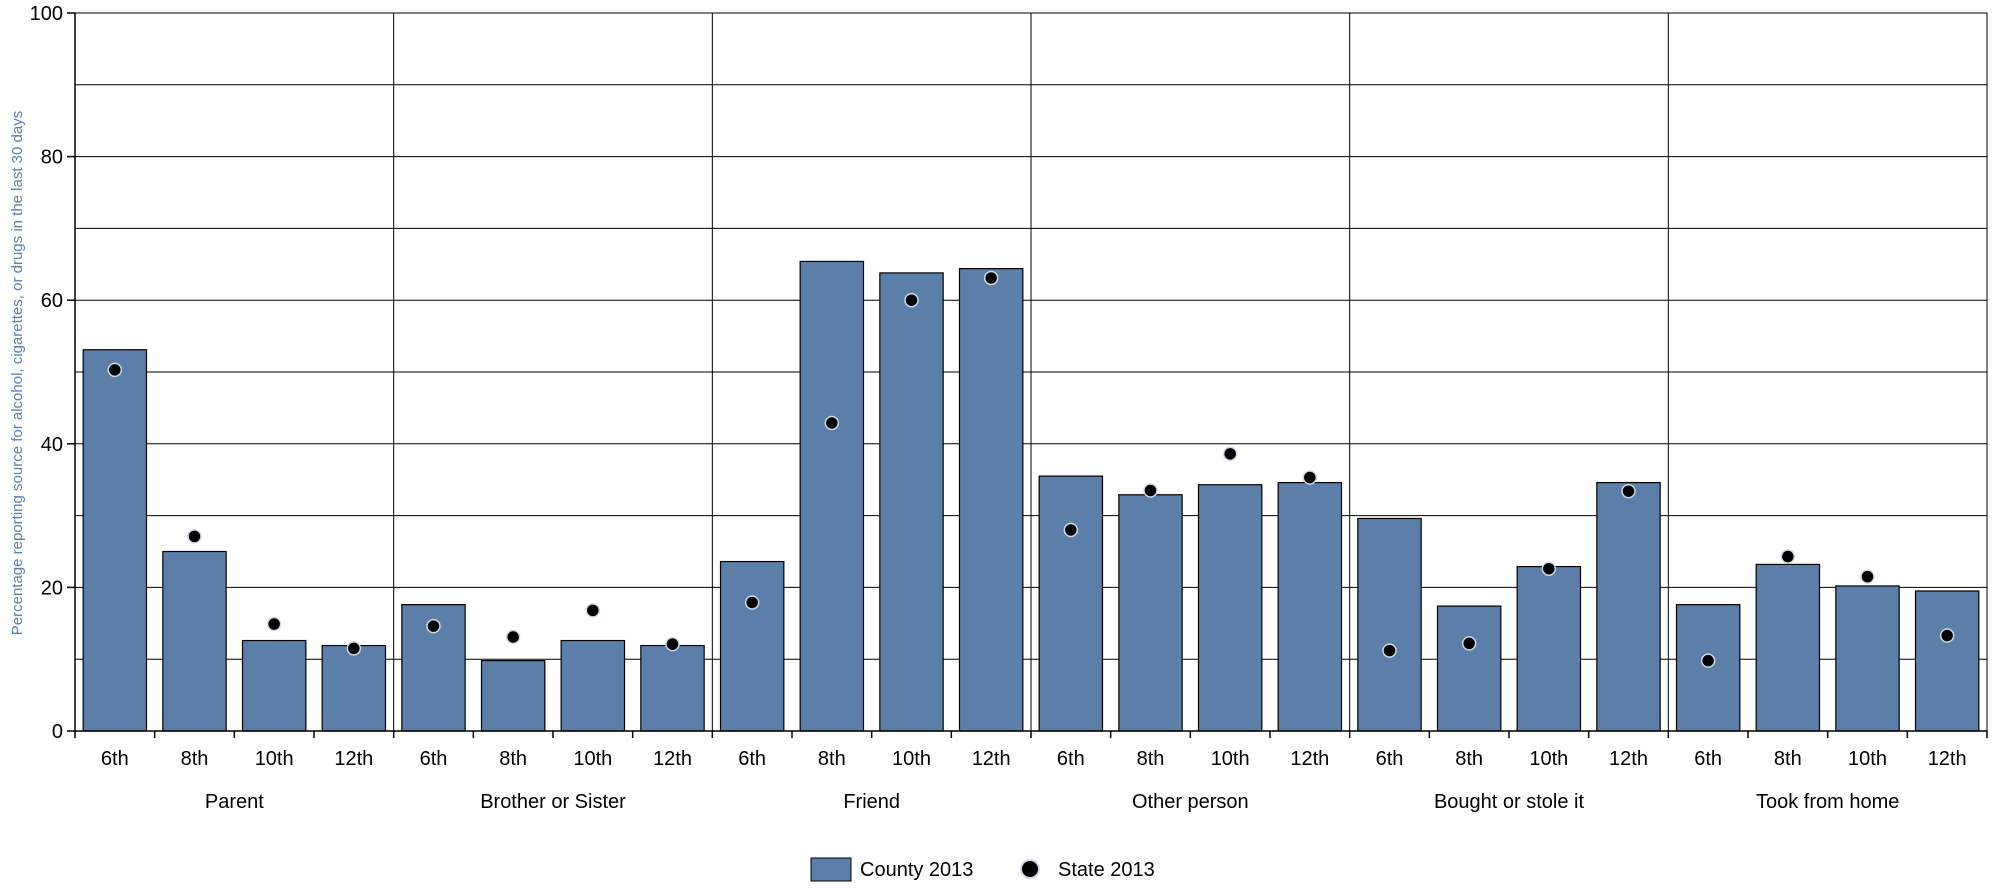 This screenshot has height=888, width=1997. What do you see at coordinates (1106, 870) in the screenshot?
I see `legend-label-state: State 2013` at bounding box center [1106, 870].